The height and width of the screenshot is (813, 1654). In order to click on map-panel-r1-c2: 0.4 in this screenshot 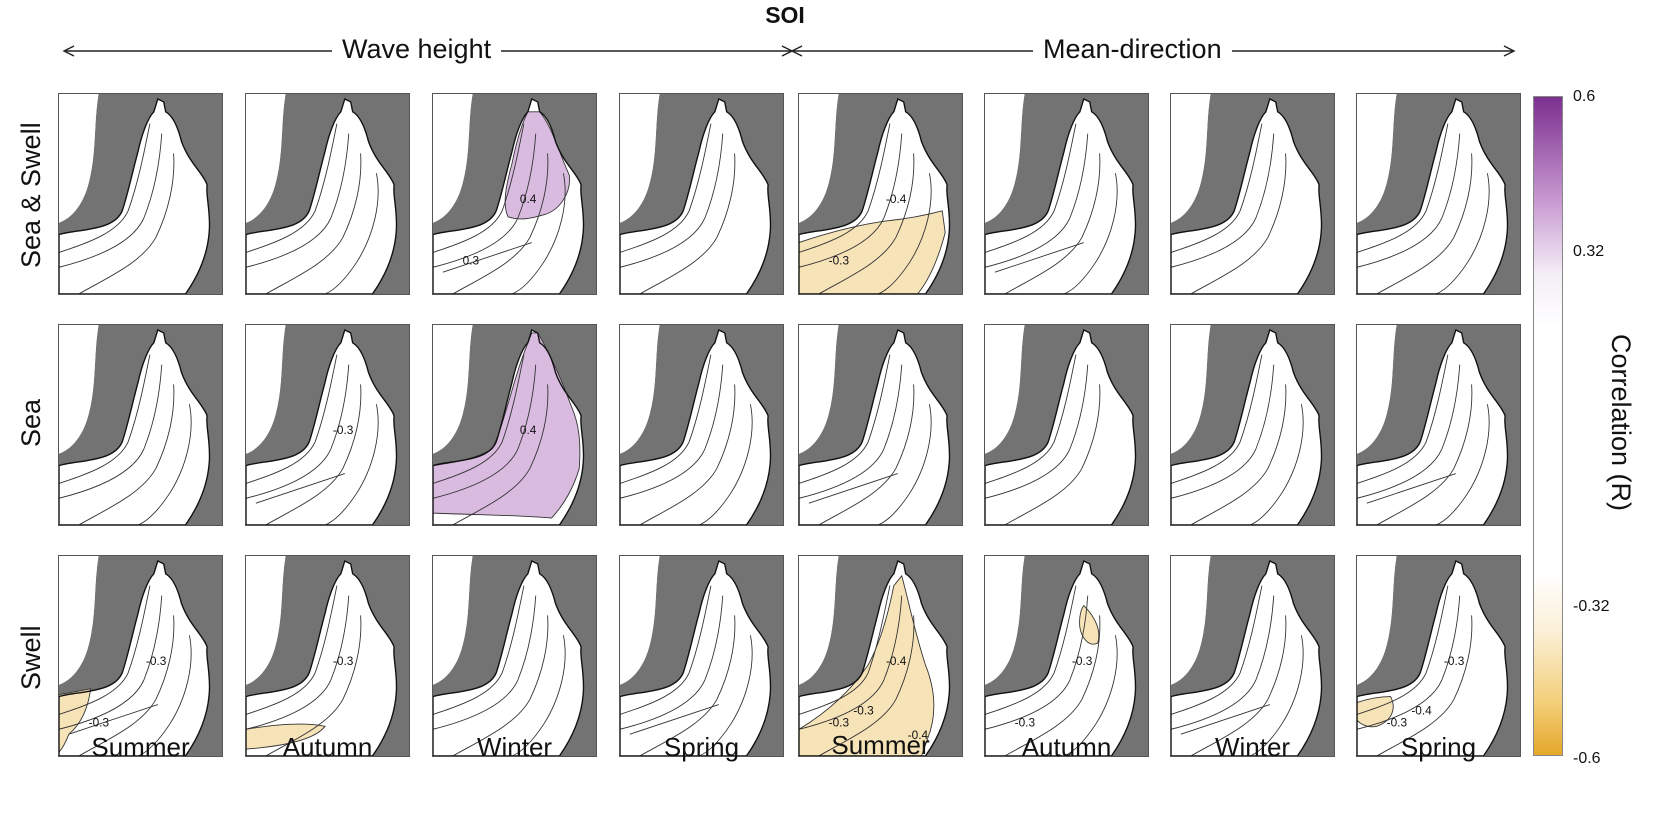, I will do `click(514, 425)`.